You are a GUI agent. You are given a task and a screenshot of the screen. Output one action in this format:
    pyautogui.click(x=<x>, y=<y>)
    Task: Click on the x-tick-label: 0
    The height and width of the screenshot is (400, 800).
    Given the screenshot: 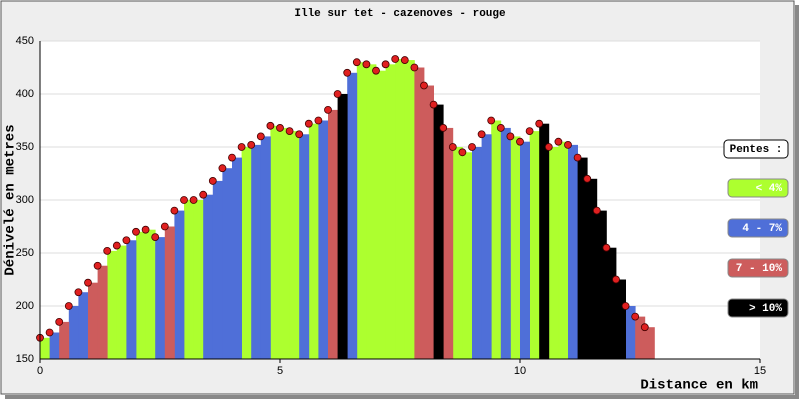 What is the action you would take?
    pyautogui.click(x=40, y=371)
    